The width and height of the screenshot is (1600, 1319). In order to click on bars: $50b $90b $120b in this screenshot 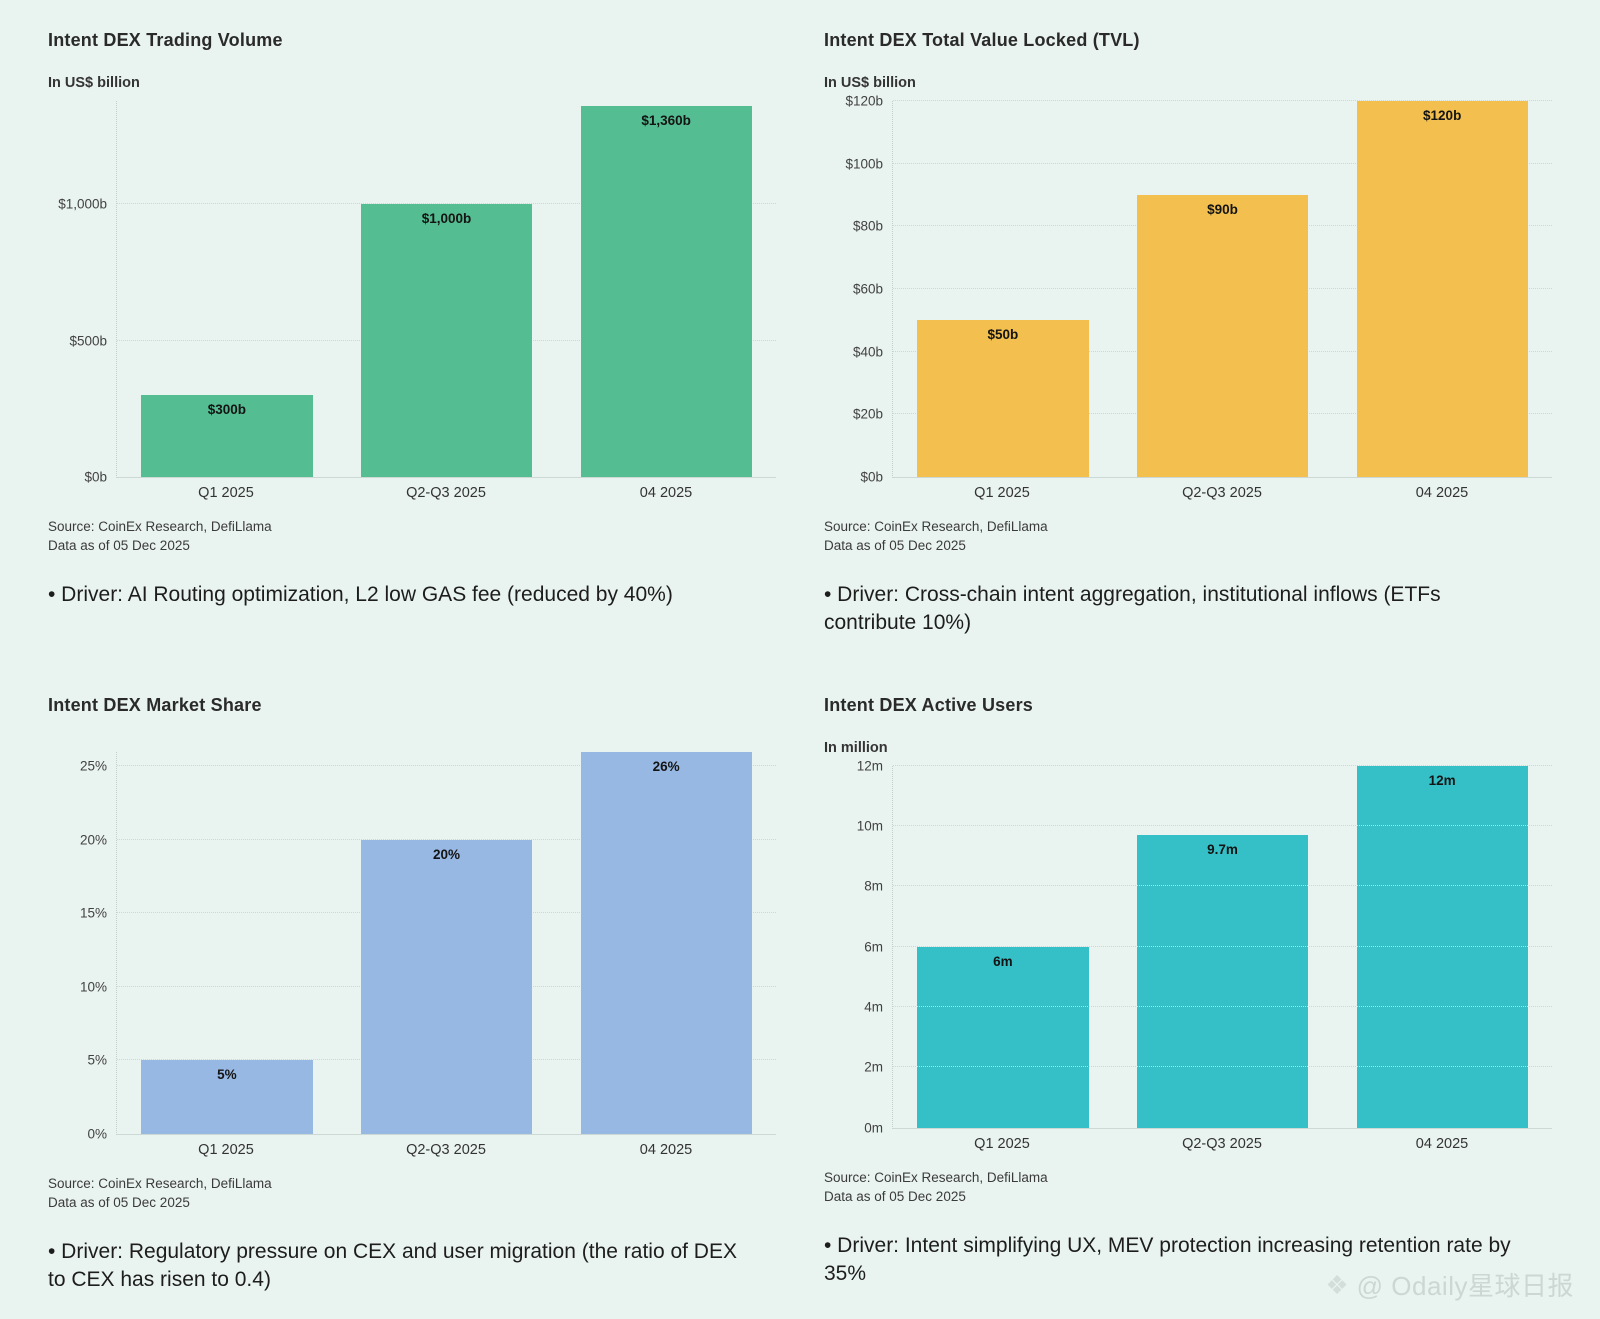, I will do `click(1222, 289)`.